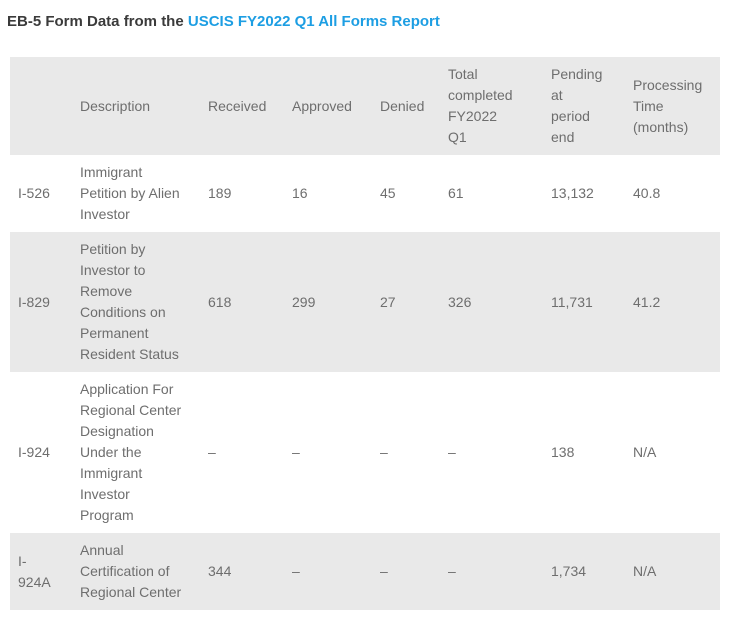  I want to click on cell-code: I-829, so click(34, 301).